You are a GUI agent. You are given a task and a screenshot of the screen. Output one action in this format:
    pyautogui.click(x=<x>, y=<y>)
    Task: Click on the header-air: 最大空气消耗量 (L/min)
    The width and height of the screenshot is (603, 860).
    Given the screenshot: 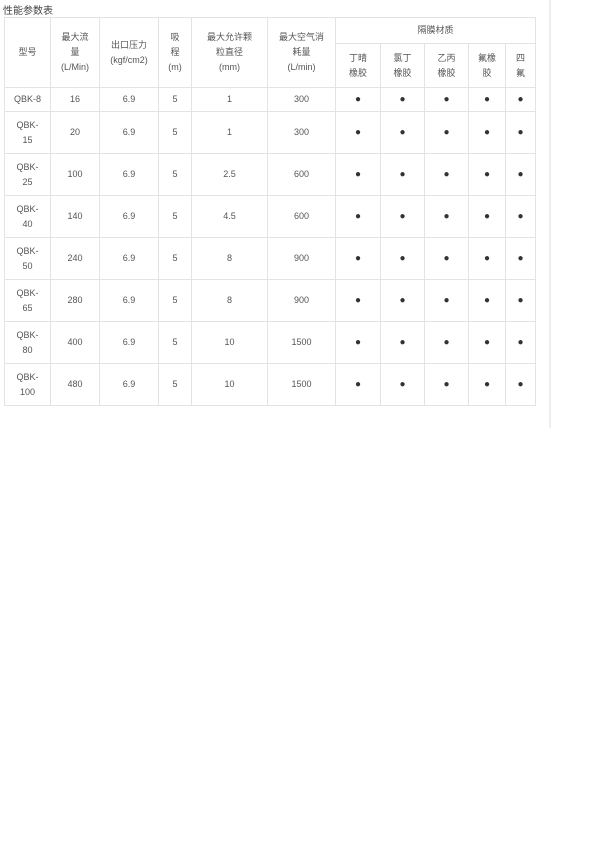 What is the action you would take?
    pyautogui.click(x=301, y=52)
    